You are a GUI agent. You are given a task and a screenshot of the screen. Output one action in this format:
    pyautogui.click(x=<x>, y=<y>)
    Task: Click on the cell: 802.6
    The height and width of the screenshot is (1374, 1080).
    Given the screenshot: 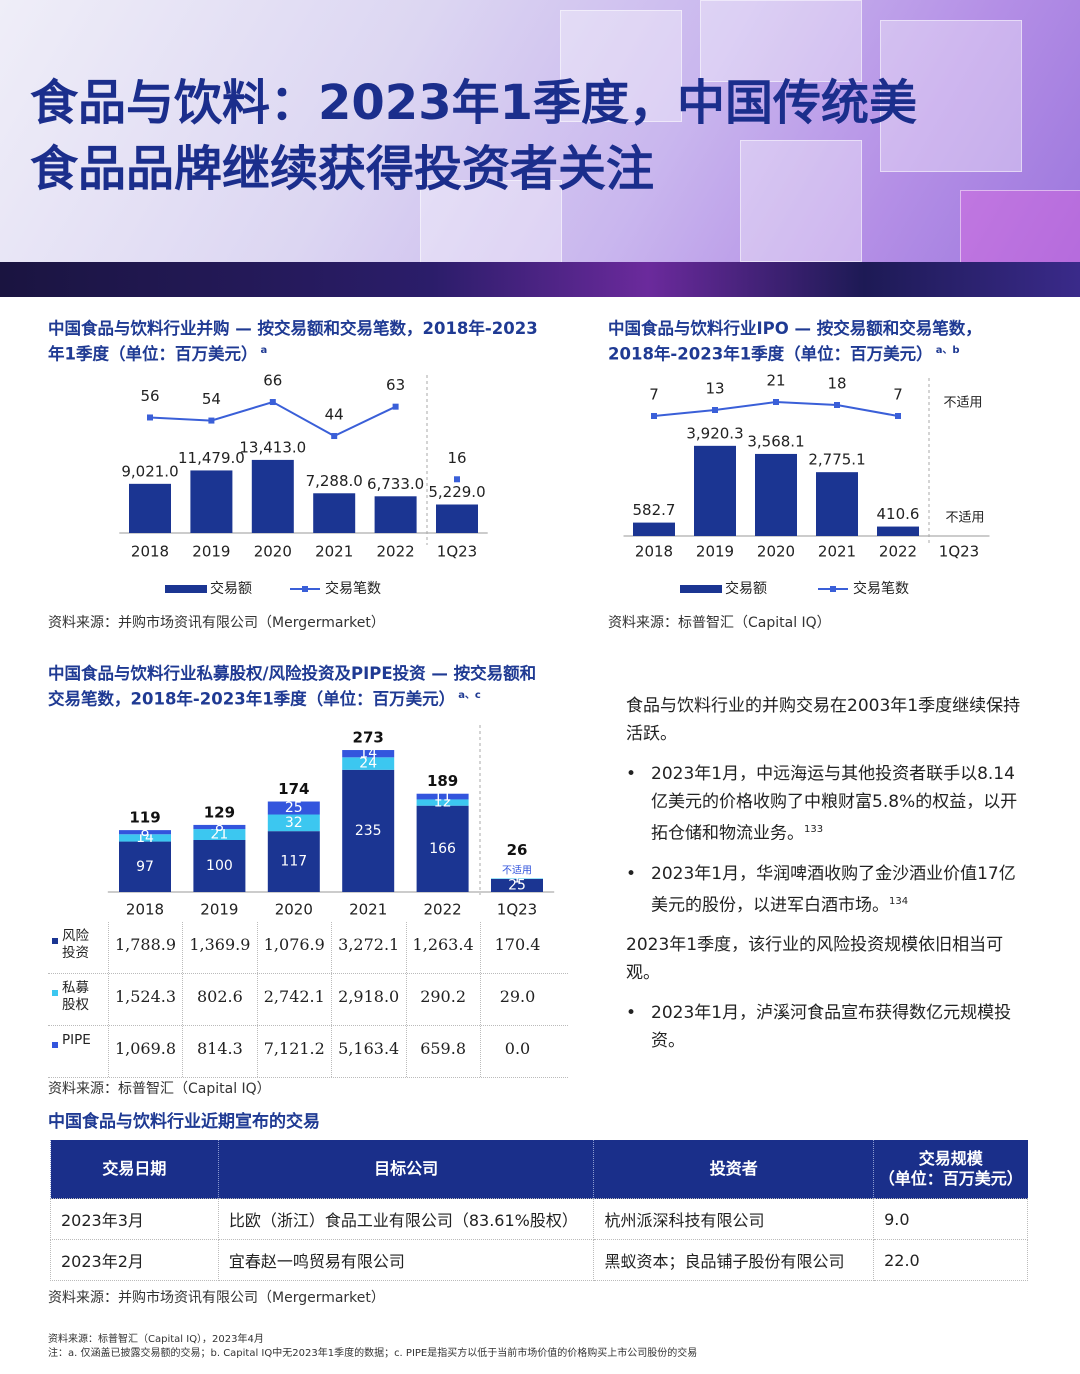 What is the action you would take?
    pyautogui.click(x=219, y=999)
    